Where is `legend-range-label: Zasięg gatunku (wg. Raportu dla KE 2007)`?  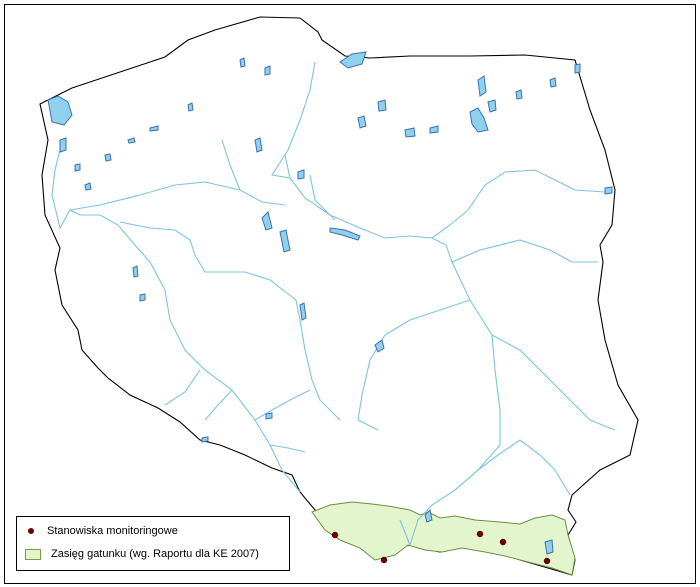
legend-range-label: Zasięg gatunku (wg. Raportu dla KE 2007) is located at coordinates (155, 554).